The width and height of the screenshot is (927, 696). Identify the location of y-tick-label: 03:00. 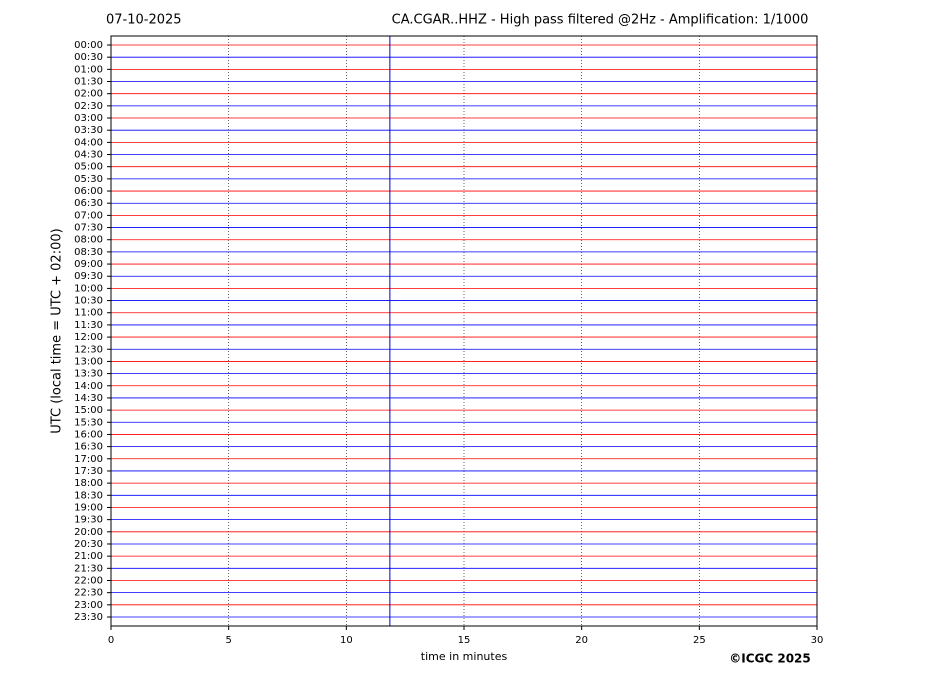
(88, 118).